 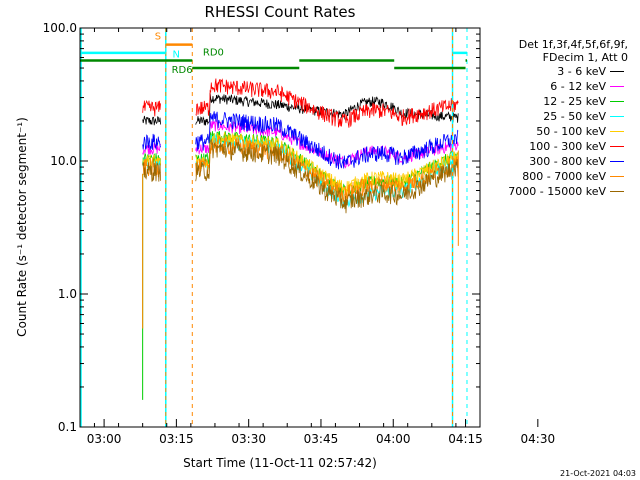 I want to click on y-tick-label: 0.1, so click(x=67, y=427).